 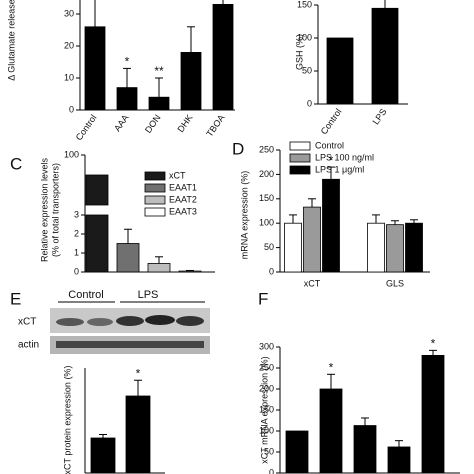 I want to click on band-label: actin, so click(x=28, y=345).